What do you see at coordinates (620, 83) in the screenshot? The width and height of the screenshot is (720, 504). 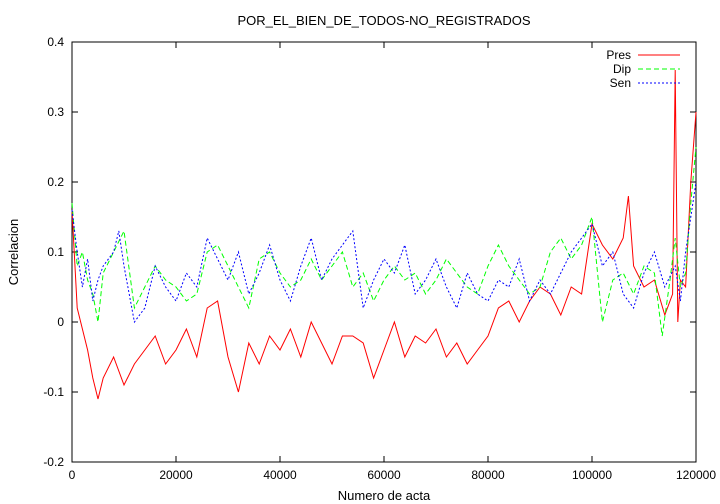 I see `legend-label-sen: Sen` at bounding box center [620, 83].